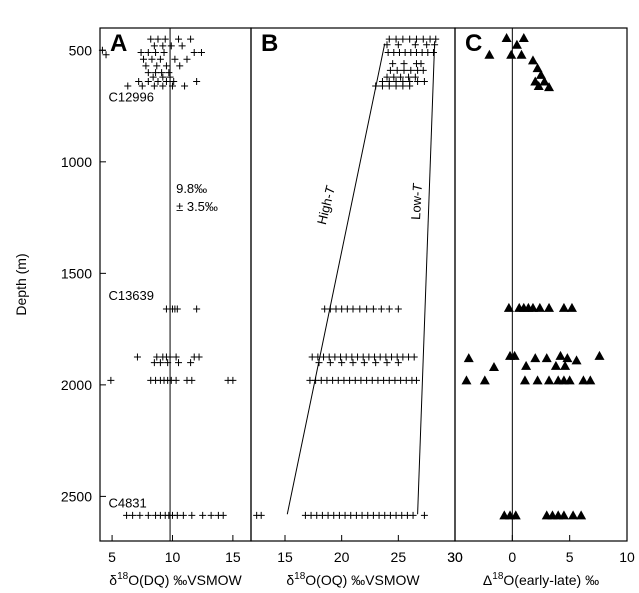 The width and height of the screenshot is (639, 593). Describe the element at coordinates (127, 503) in the screenshot. I see `annotation-label: C4831` at that location.